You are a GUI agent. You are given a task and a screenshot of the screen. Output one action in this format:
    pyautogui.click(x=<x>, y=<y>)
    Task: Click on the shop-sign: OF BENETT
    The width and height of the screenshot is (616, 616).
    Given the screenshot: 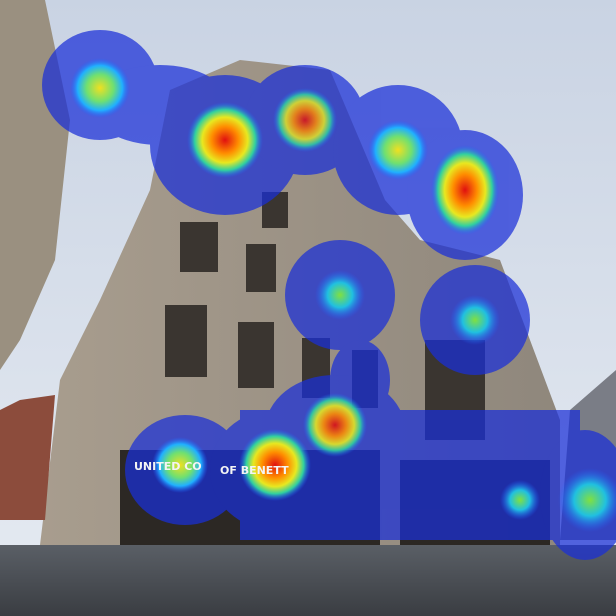 What is the action you would take?
    pyautogui.click(x=254, y=470)
    